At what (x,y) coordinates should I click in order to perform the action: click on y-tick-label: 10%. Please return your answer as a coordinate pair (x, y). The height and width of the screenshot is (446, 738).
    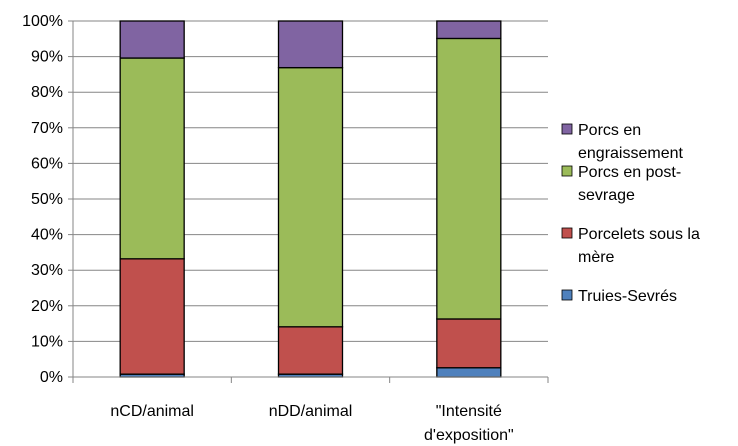
    Looking at the image, I should click on (47, 341).